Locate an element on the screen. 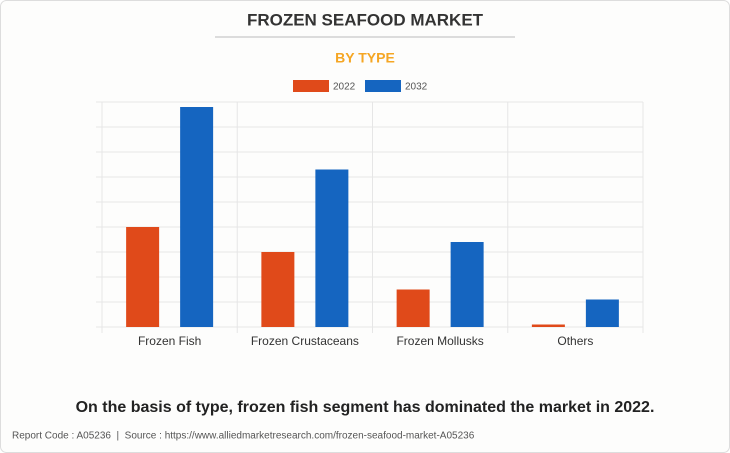  x-tick-label: Frozen Mollusks is located at coordinates (439, 341).